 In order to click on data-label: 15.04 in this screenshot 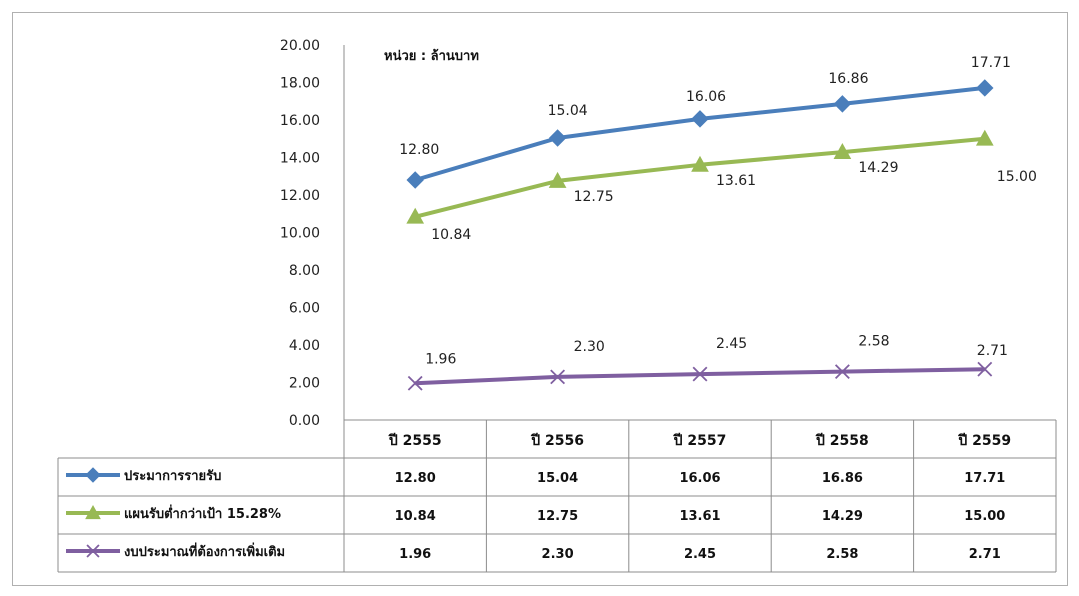, I will do `click(568, 111)`.